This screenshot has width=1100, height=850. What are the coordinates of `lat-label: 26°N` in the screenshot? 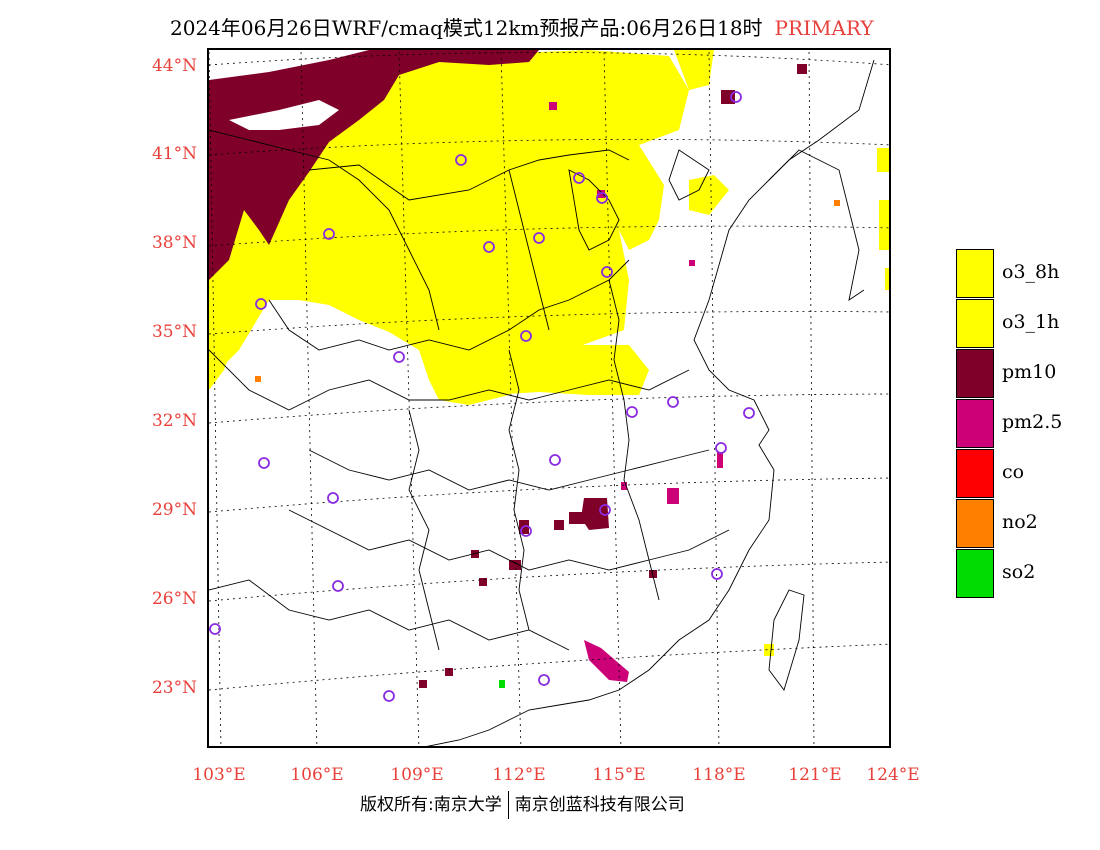 It's located at (174, 599).